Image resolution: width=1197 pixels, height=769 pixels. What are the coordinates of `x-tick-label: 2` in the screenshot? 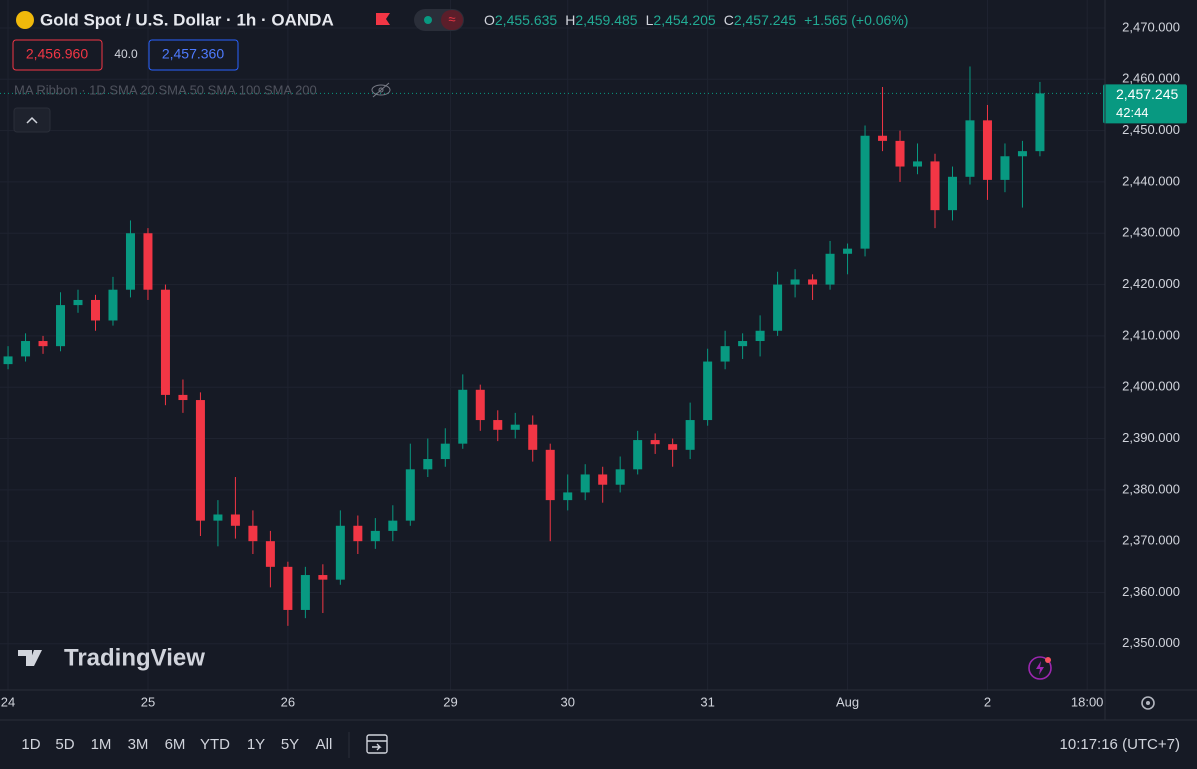 It's located at (987, 701).